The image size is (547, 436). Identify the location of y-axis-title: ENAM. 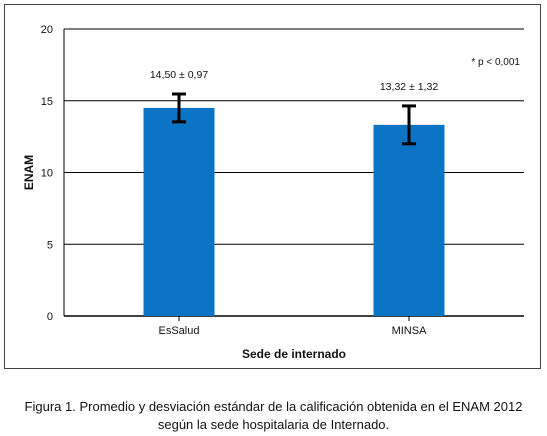
(29, 172).